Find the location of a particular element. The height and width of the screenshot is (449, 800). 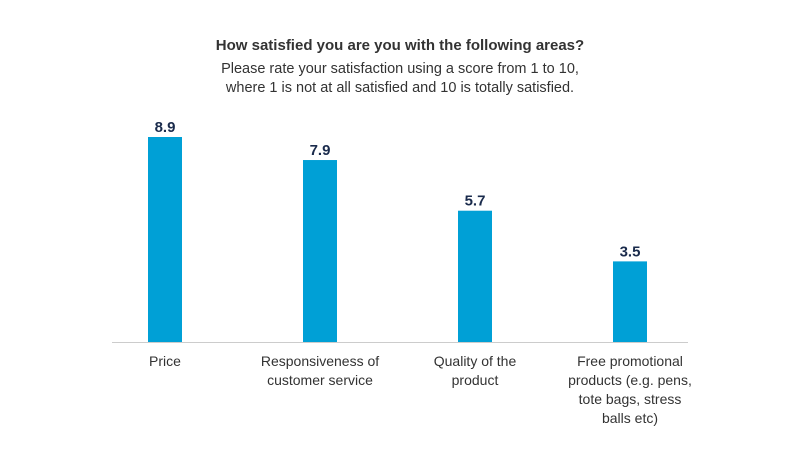

data-label-2: 7.9 is located at coordinates (320, 150).